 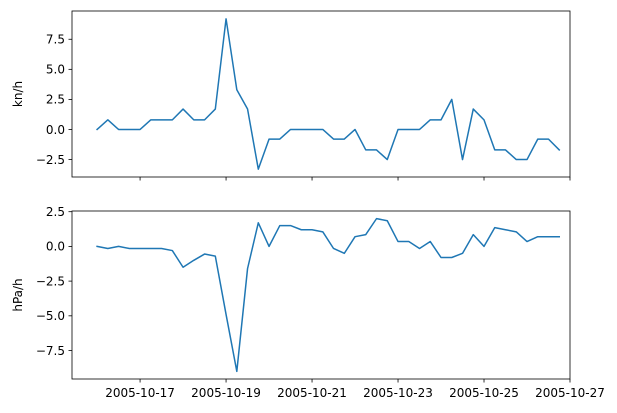 I want to click on x-tick-label: 2005-10-21, so click(x=312, y=393).